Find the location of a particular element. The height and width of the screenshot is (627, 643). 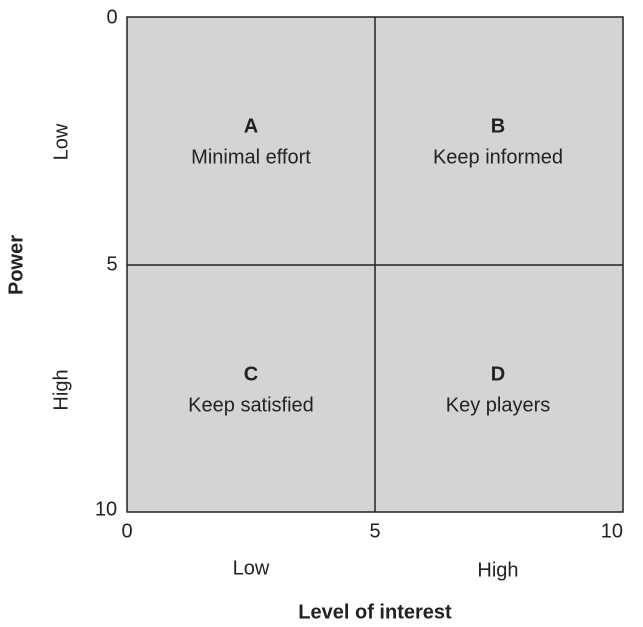

y-tick-label: 5 is located at coordinates (111, 264).